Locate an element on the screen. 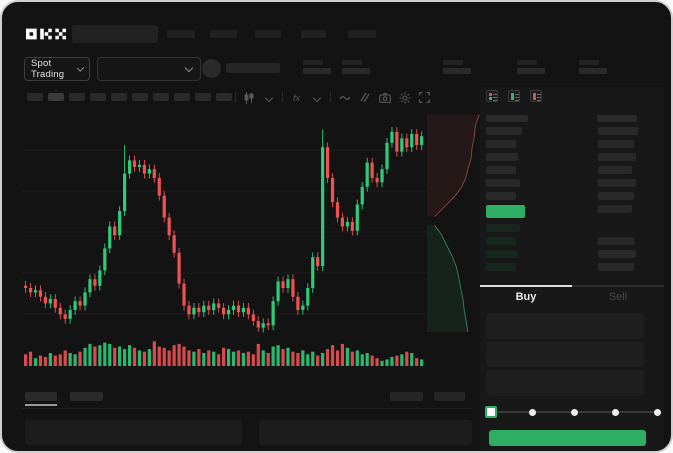 This screenshot has width=673, height=453. indicators-icon: fx is located at coordinates (296, 97).